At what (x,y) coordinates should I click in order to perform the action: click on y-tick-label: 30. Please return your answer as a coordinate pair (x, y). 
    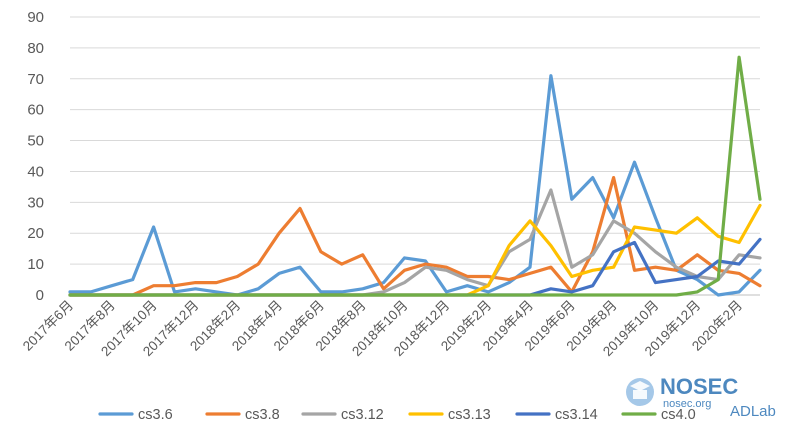
    Looking at the image, I should click on (35, 202).